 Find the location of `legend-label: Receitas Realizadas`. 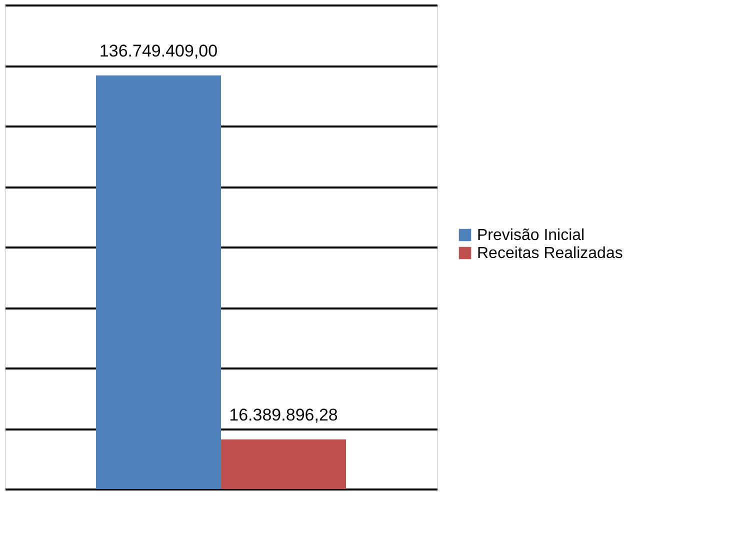

legend-label: Receitas Realizadas is located at coordinates (550, 253).